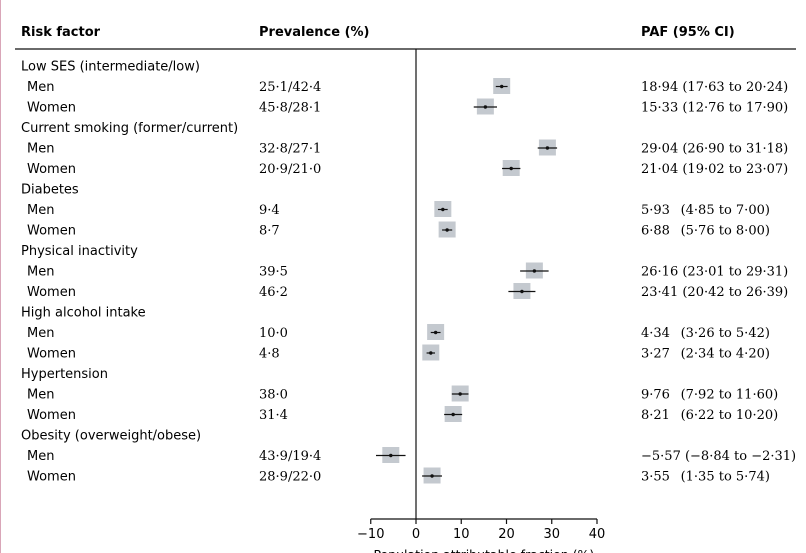  Describe the element at coordinates (551, 534) in the screenshot. I see `x-tick-label: 30` at that location.